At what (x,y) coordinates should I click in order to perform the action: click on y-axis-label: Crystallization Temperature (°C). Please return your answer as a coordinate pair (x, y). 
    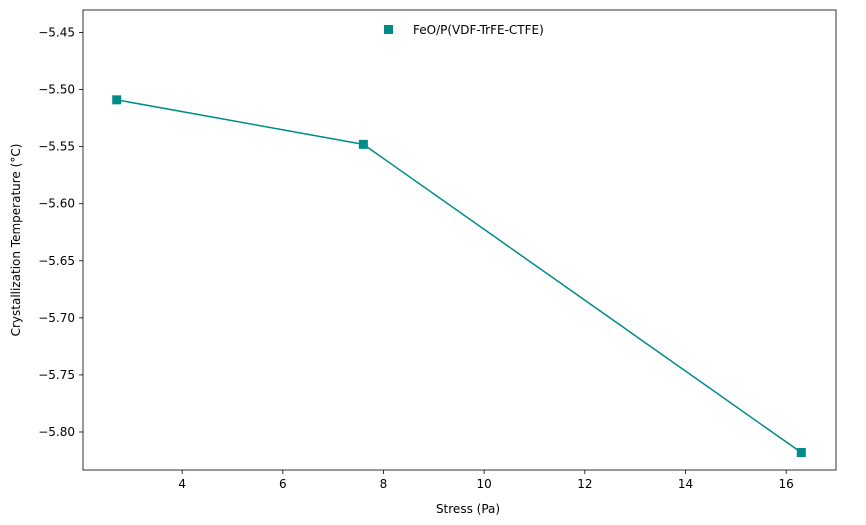
    Looking at the image, I should click on (16, 240).